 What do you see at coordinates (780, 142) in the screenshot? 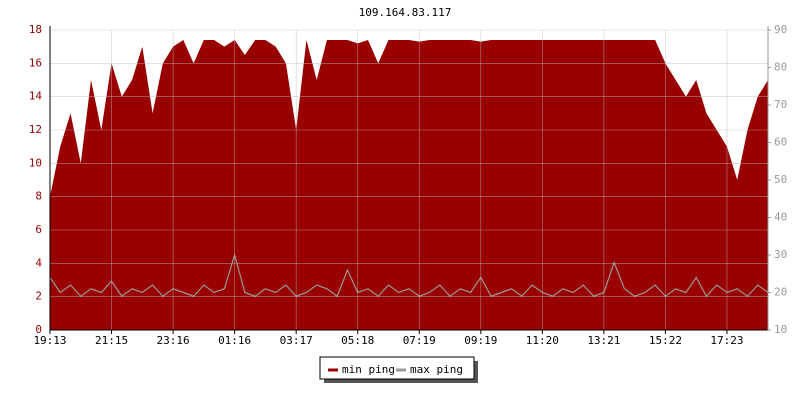
I see `y2-tick-label: 60` at bounding box center [780, 142].